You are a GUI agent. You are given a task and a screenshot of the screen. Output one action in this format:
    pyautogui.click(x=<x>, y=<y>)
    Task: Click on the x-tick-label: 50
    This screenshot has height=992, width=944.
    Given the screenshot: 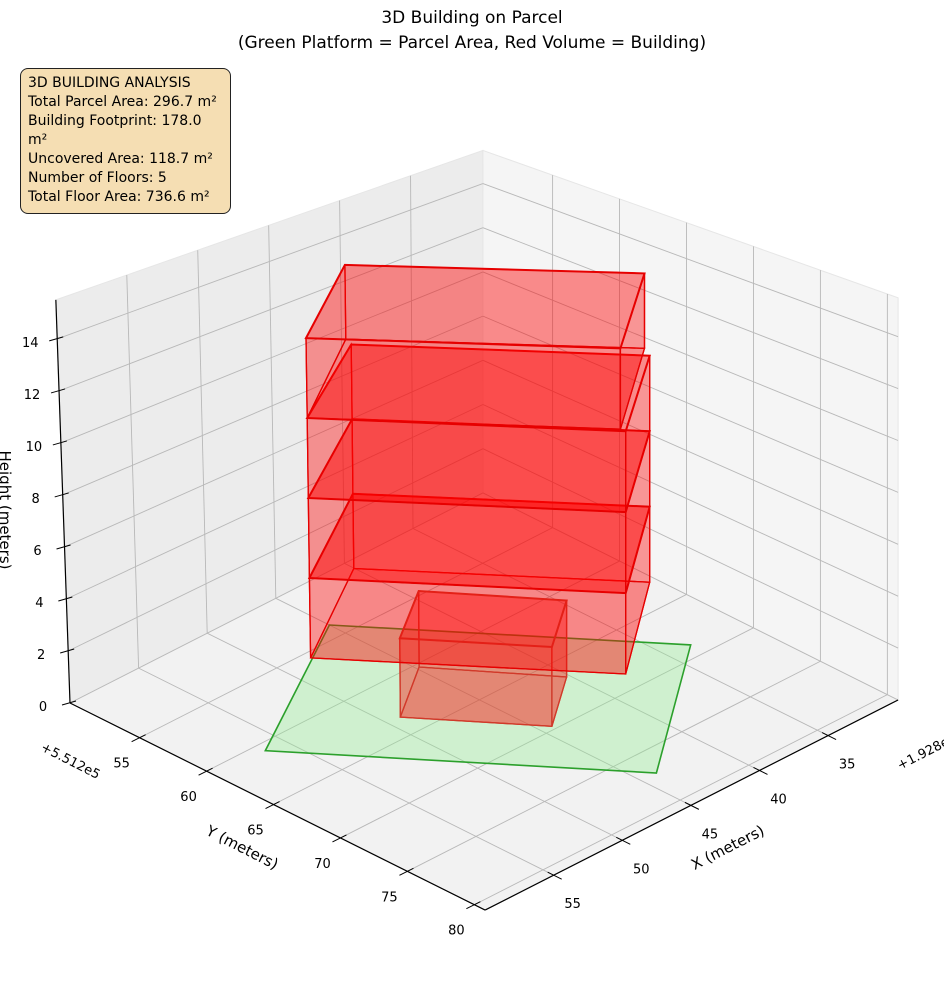 What is the action you would take?
    pyautogui.click(x=641, y=869)
    